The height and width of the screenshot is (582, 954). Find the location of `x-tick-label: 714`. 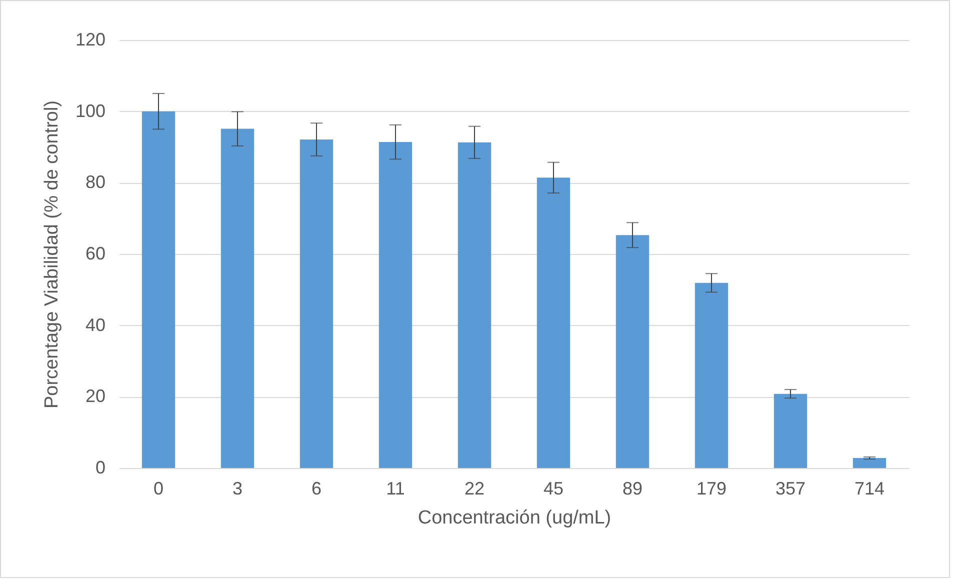

x-tick-label: 714 is located at coordinates (869, 488).